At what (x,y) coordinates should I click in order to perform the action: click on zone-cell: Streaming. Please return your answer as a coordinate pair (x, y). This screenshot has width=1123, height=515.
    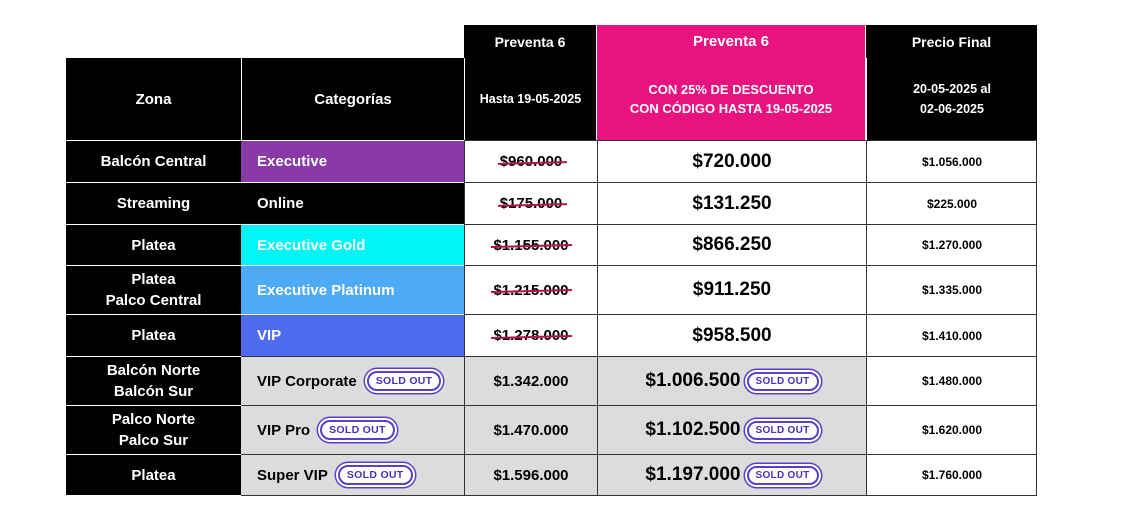
    Looking at the image, I should click on (153, 203).